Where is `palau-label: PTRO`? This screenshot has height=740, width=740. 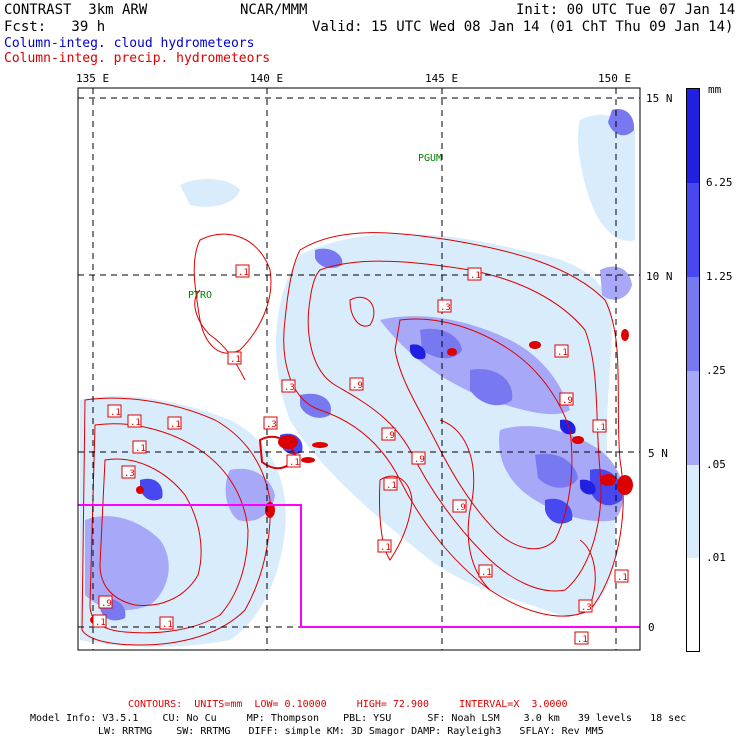 palau-label: PTRO is located at coordinates (200, 295).